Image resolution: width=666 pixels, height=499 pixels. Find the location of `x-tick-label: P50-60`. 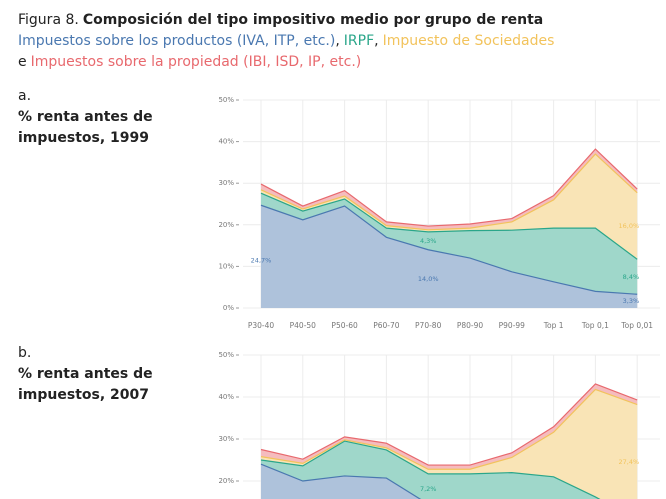

x-tick-label: P50-60 is located at coordinates (344, 325).